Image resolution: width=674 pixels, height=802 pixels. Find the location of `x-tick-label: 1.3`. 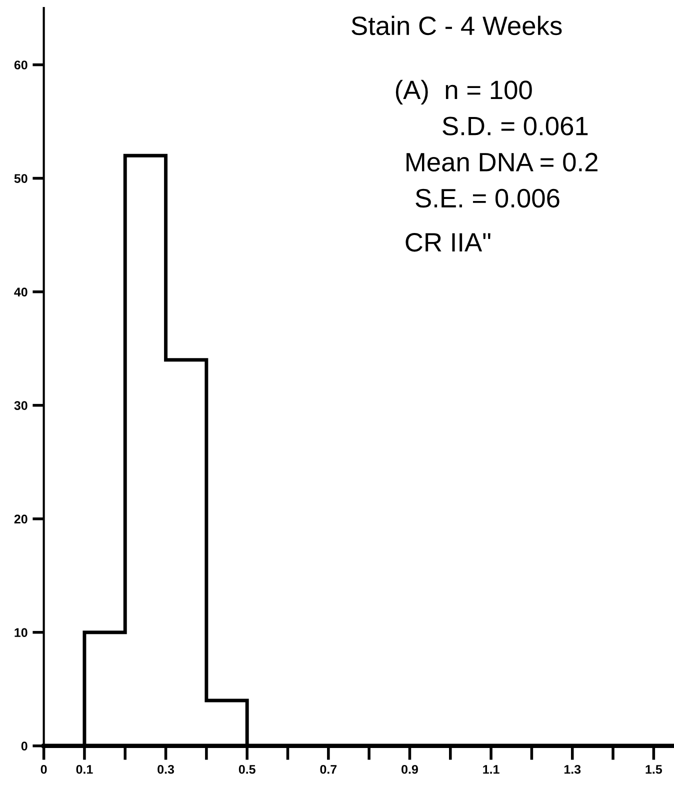

x-tick-label: 1.3 is located at coordinates (572, 769).